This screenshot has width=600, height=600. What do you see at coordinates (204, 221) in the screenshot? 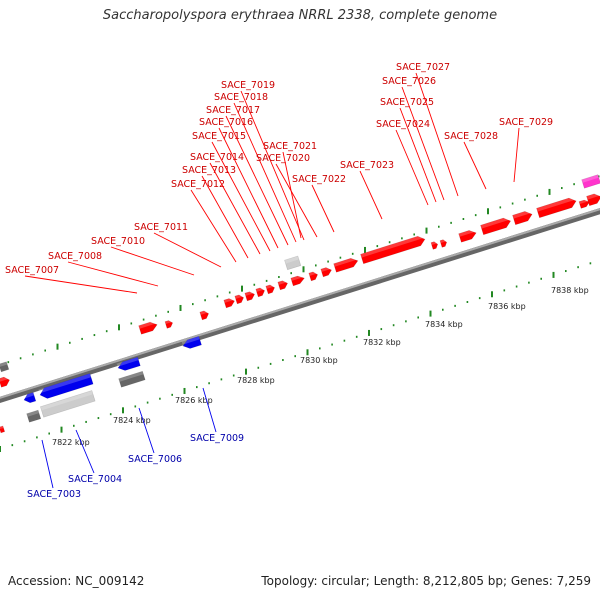
I see `gene-label-forward: SACE_7012` at bounding box center [204, 221].